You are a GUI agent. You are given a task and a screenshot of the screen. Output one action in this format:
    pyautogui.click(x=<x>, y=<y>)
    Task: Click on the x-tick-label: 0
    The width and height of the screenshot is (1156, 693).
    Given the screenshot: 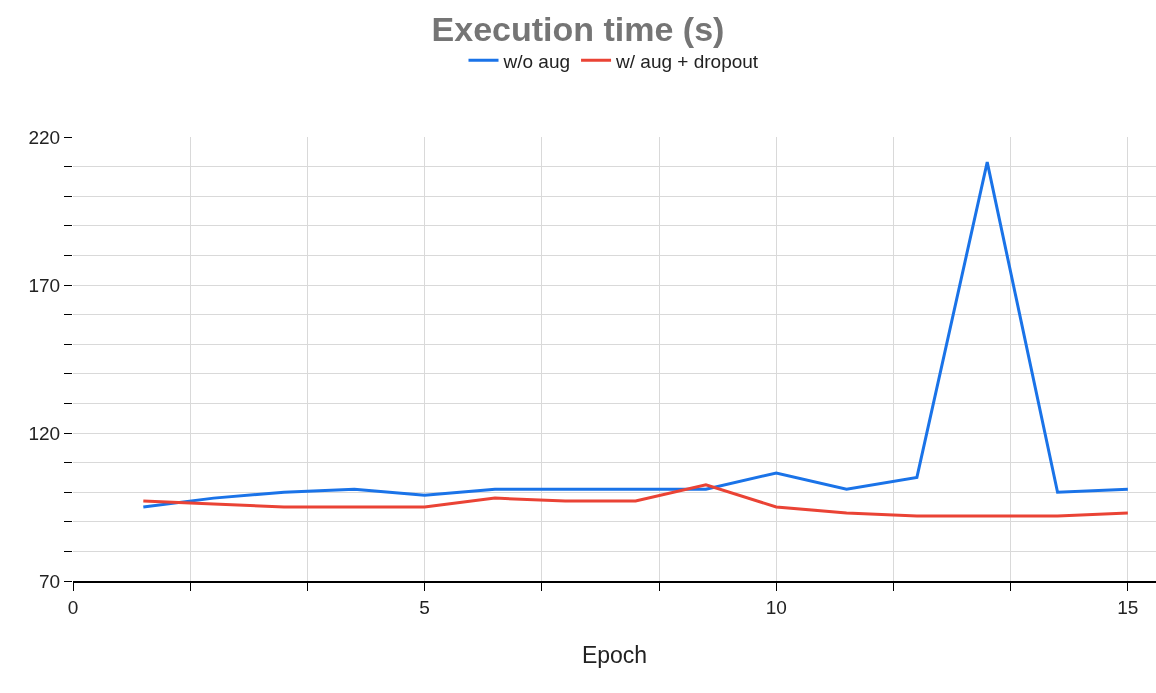 What is the action you would take?
    pyautogui.click(x=73, y=607)
    